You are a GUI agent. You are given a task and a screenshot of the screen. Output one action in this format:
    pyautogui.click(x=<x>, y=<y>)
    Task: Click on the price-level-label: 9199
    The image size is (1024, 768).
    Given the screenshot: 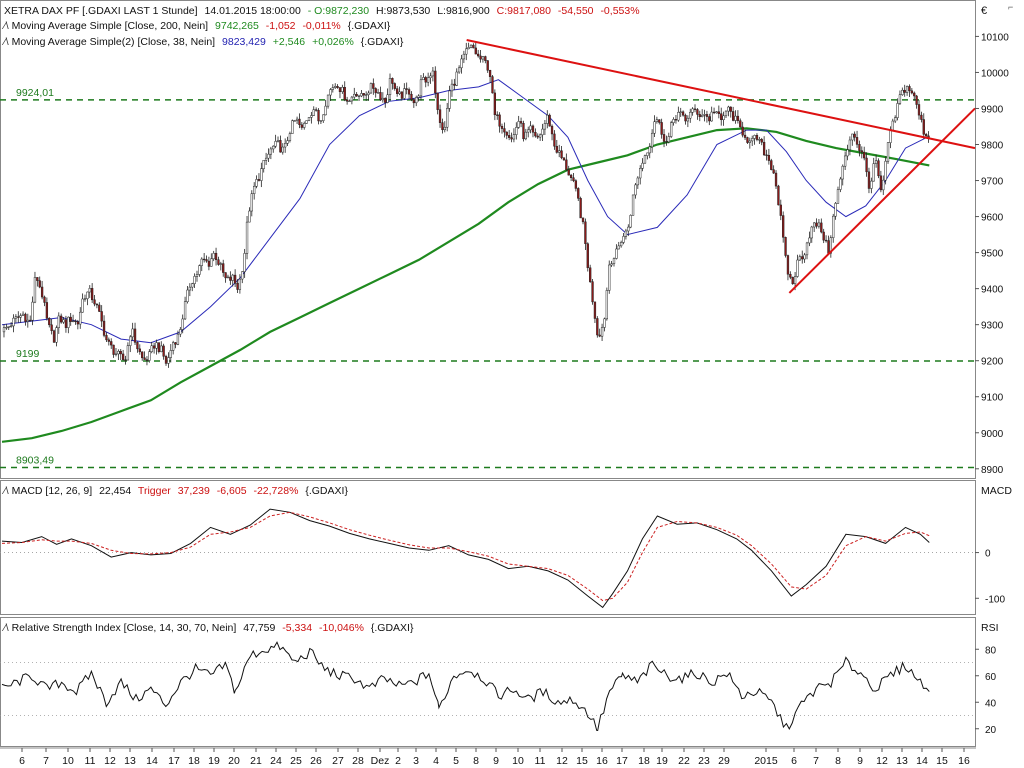 What is the action you would take?
    pyautogui.click(x=28, y=354)
    